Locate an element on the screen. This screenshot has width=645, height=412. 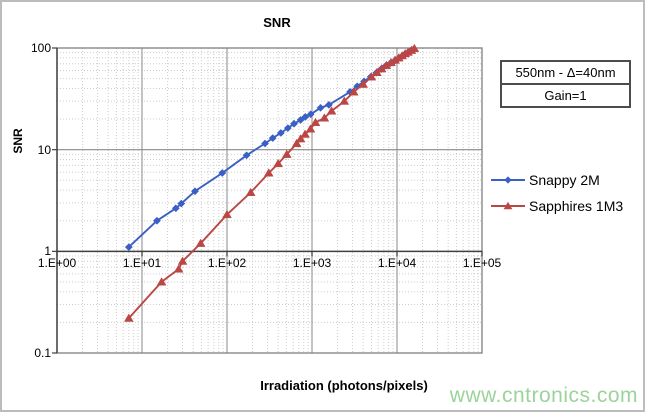
annotation-box: 550nm - Δ=40nm Gain=1 is located at coordinates (565, 84).